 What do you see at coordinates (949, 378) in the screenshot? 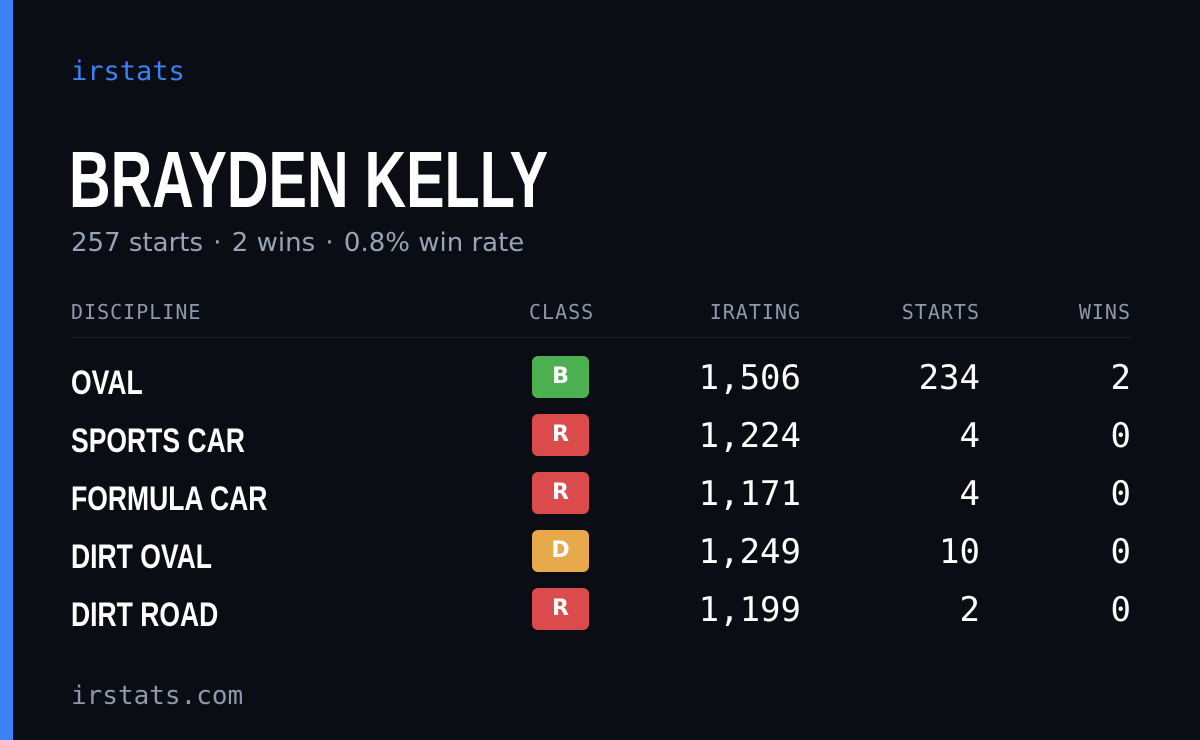
I see `starts-value: 234` at bounding box center [949, 378].